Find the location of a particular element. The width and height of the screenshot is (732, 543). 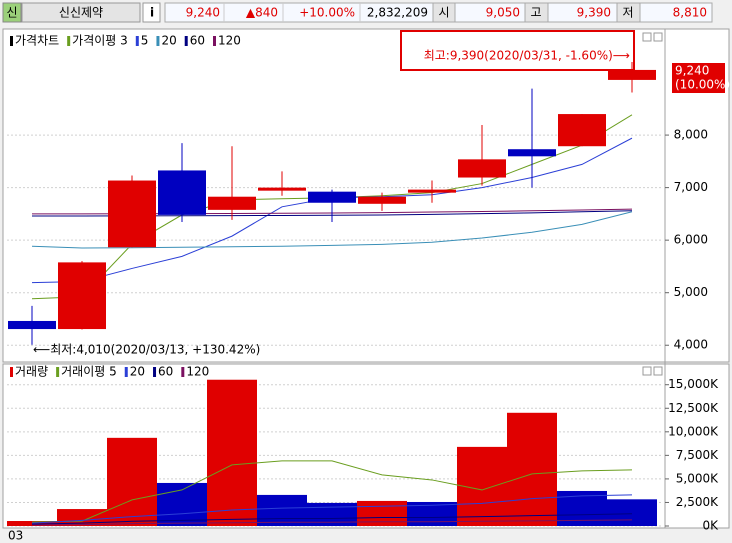

last-price: 9,240 is located at coordinates (692, 71).